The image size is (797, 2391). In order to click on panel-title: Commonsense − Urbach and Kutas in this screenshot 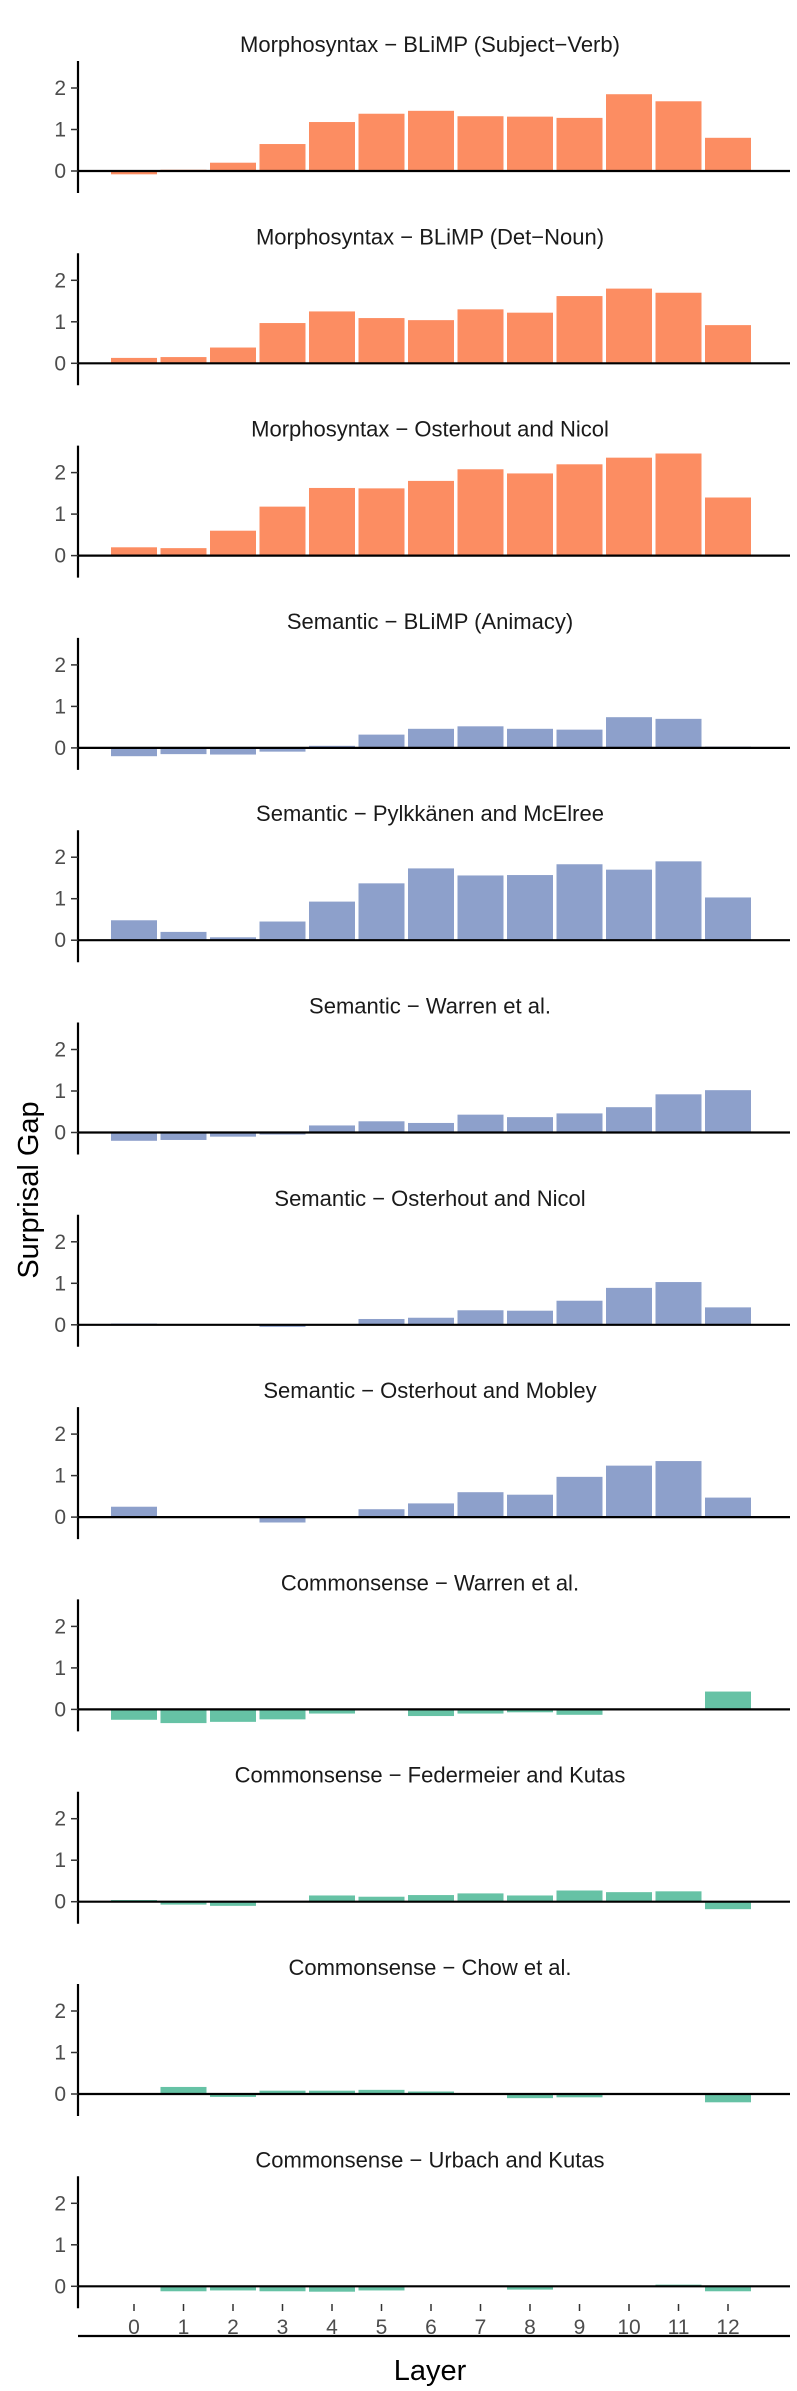, I will do `click(429, 2159)`.